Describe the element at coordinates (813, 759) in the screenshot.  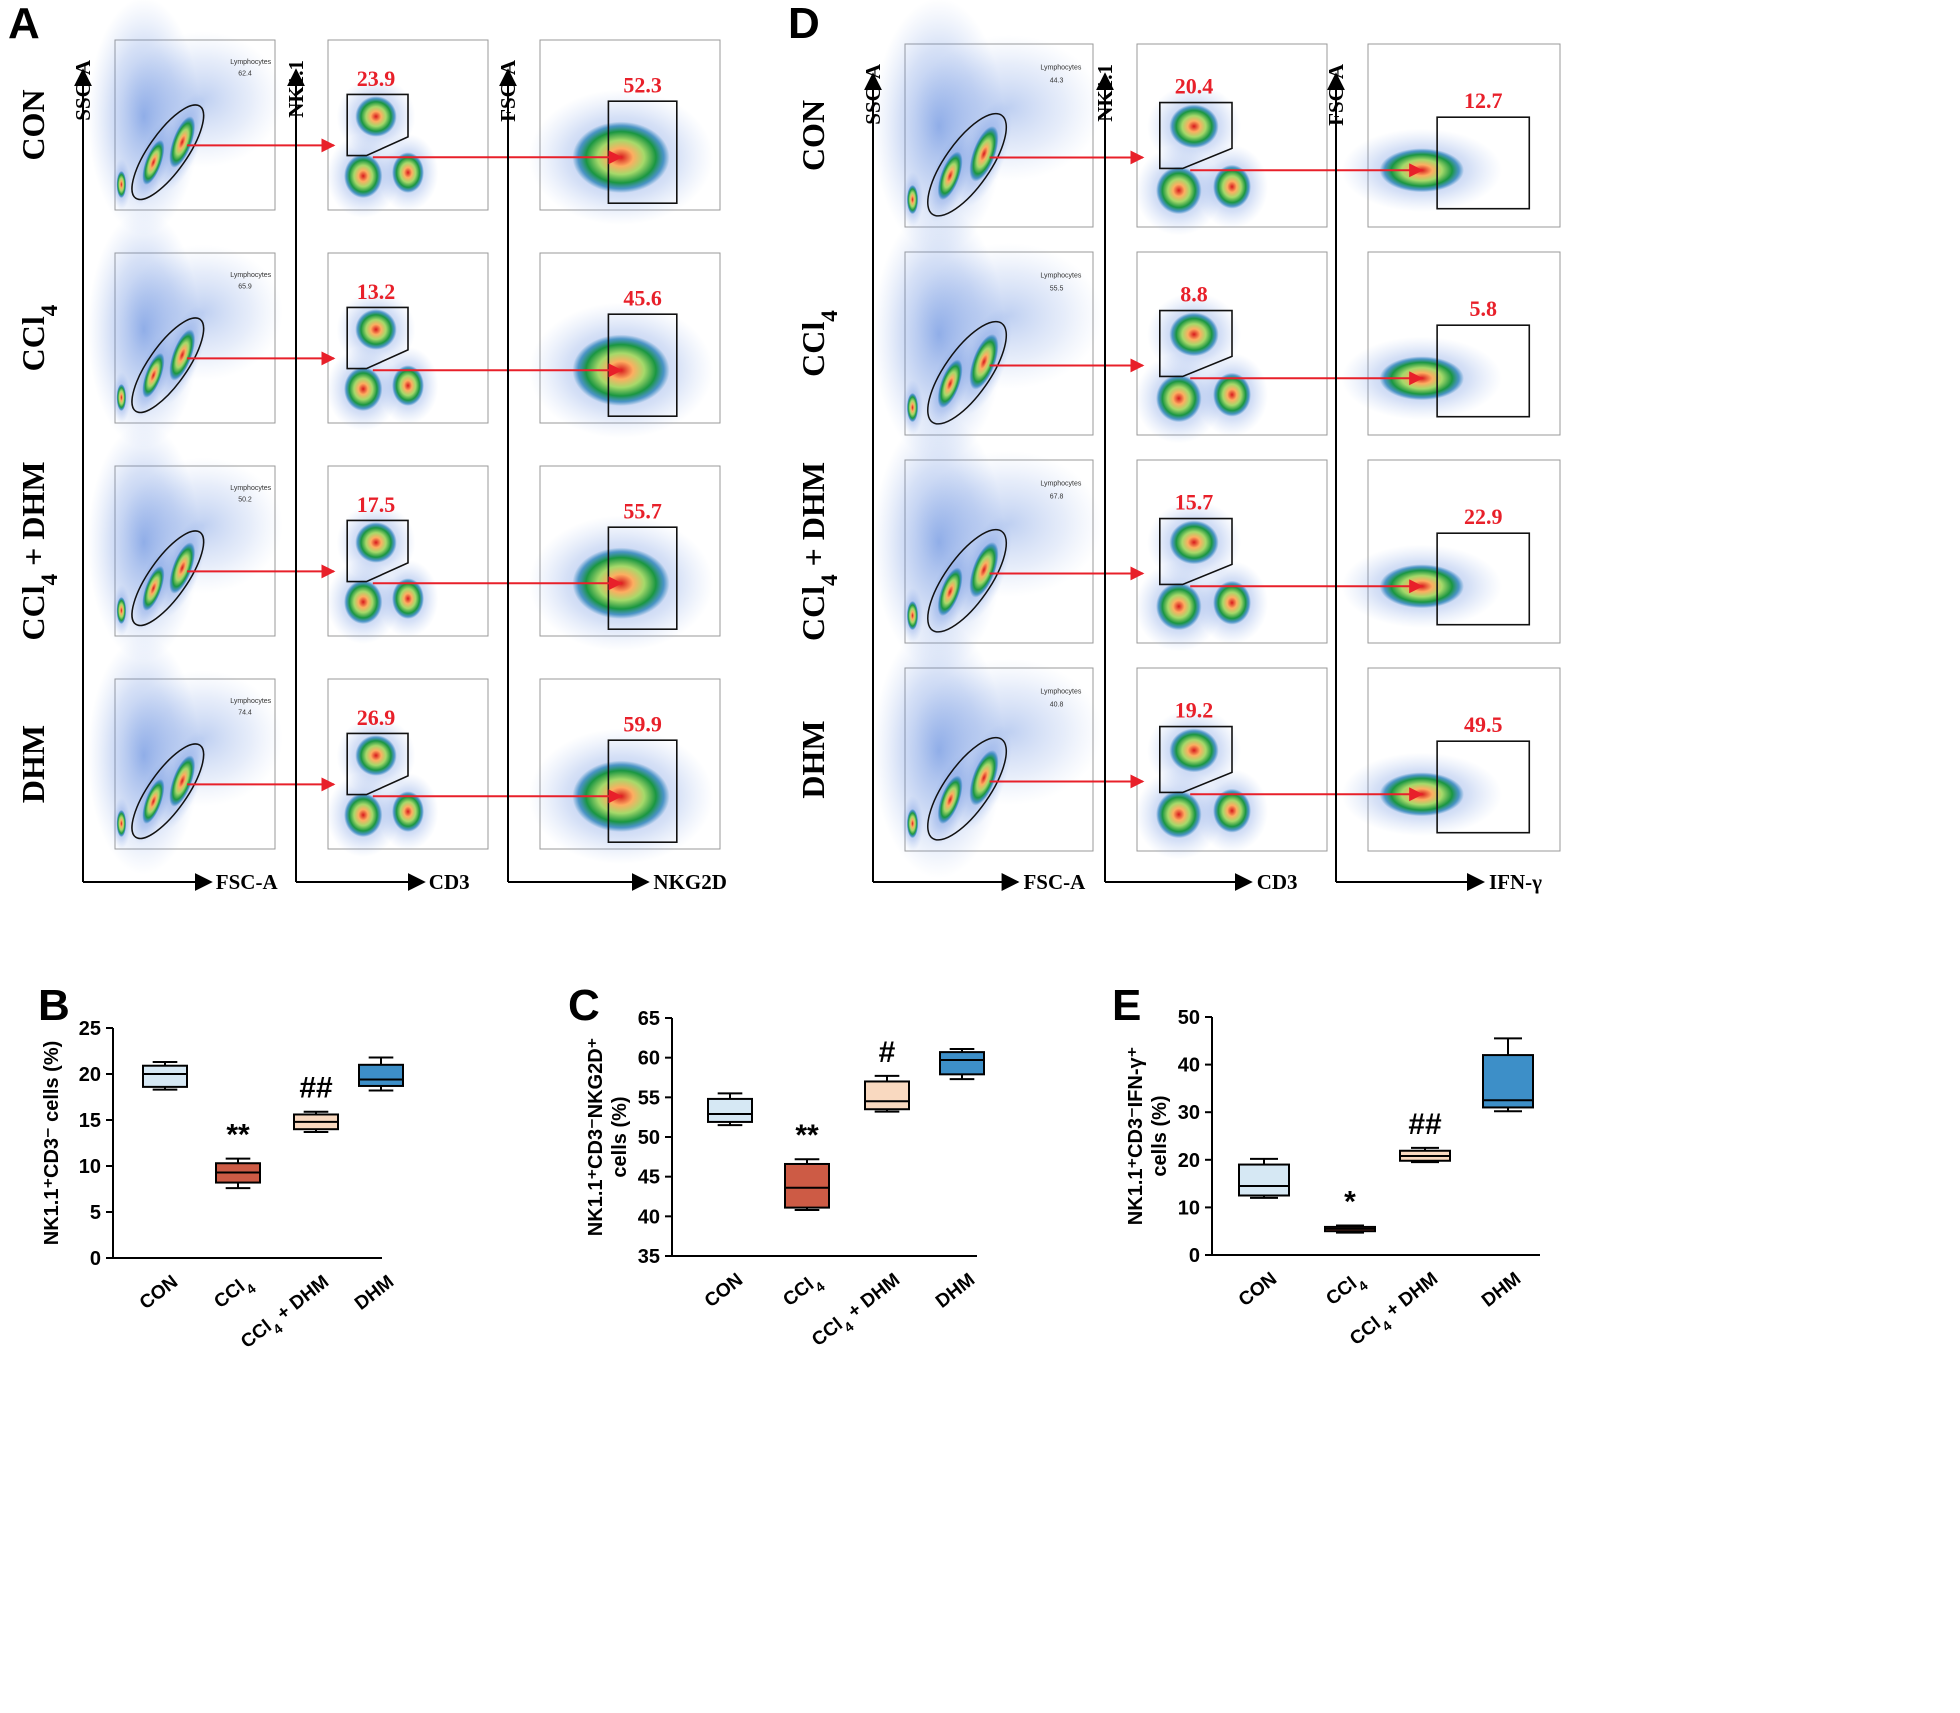
I see `label-text: DHM` at that location.